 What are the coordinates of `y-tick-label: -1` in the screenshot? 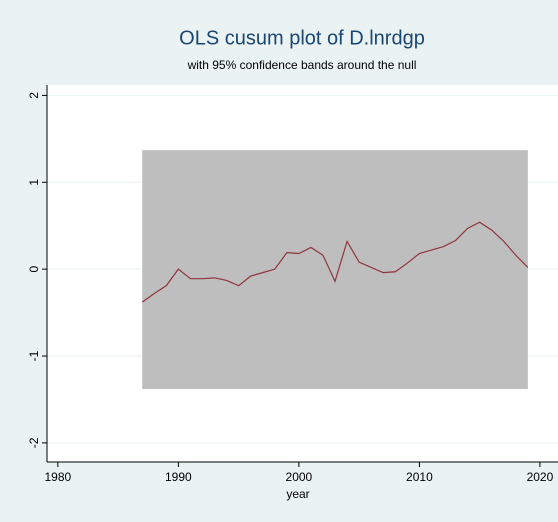 It's located at (34, 355).